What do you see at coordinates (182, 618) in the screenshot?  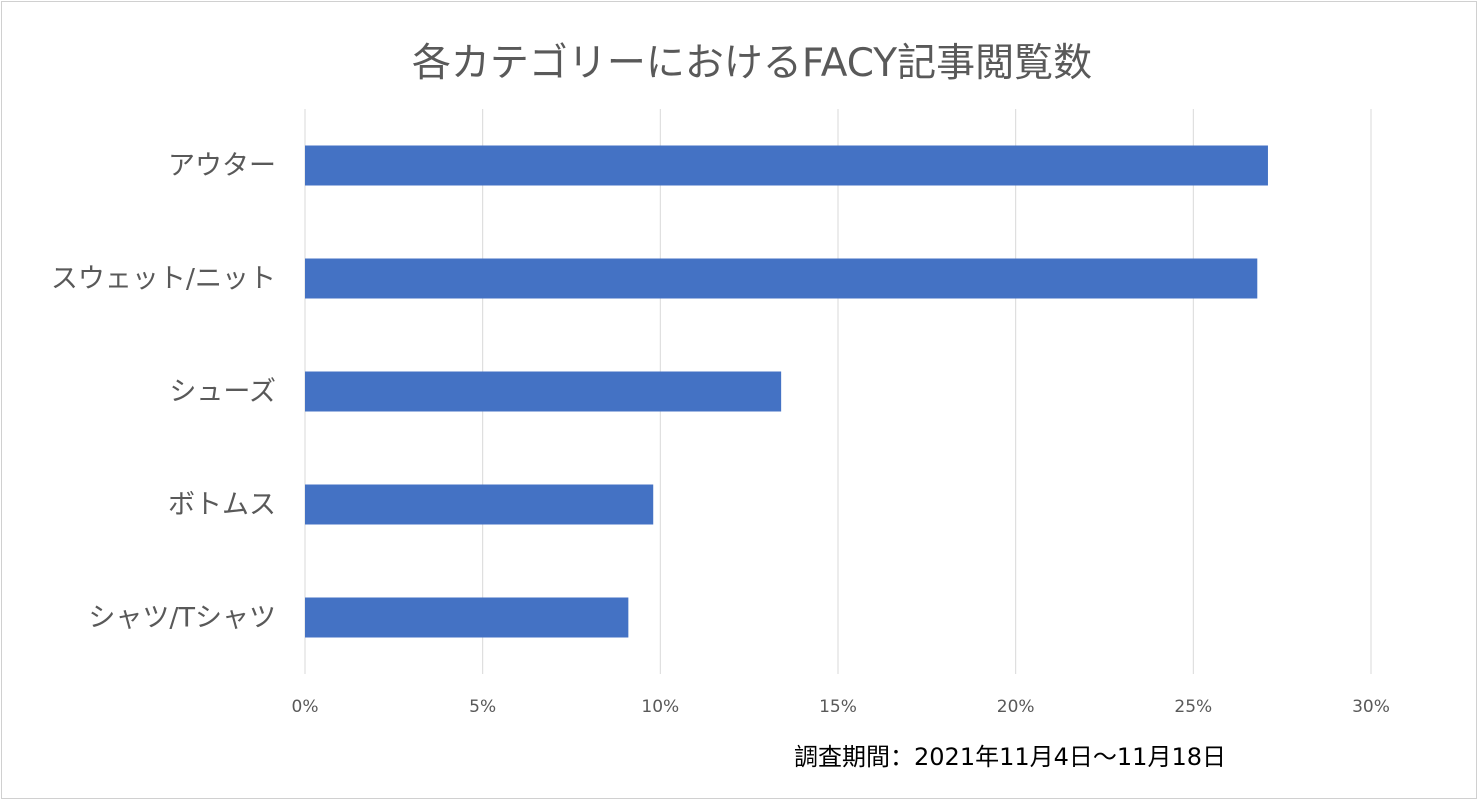 I see `category-label: シャツ/Tシャツ` at bounding box center [182, 618].